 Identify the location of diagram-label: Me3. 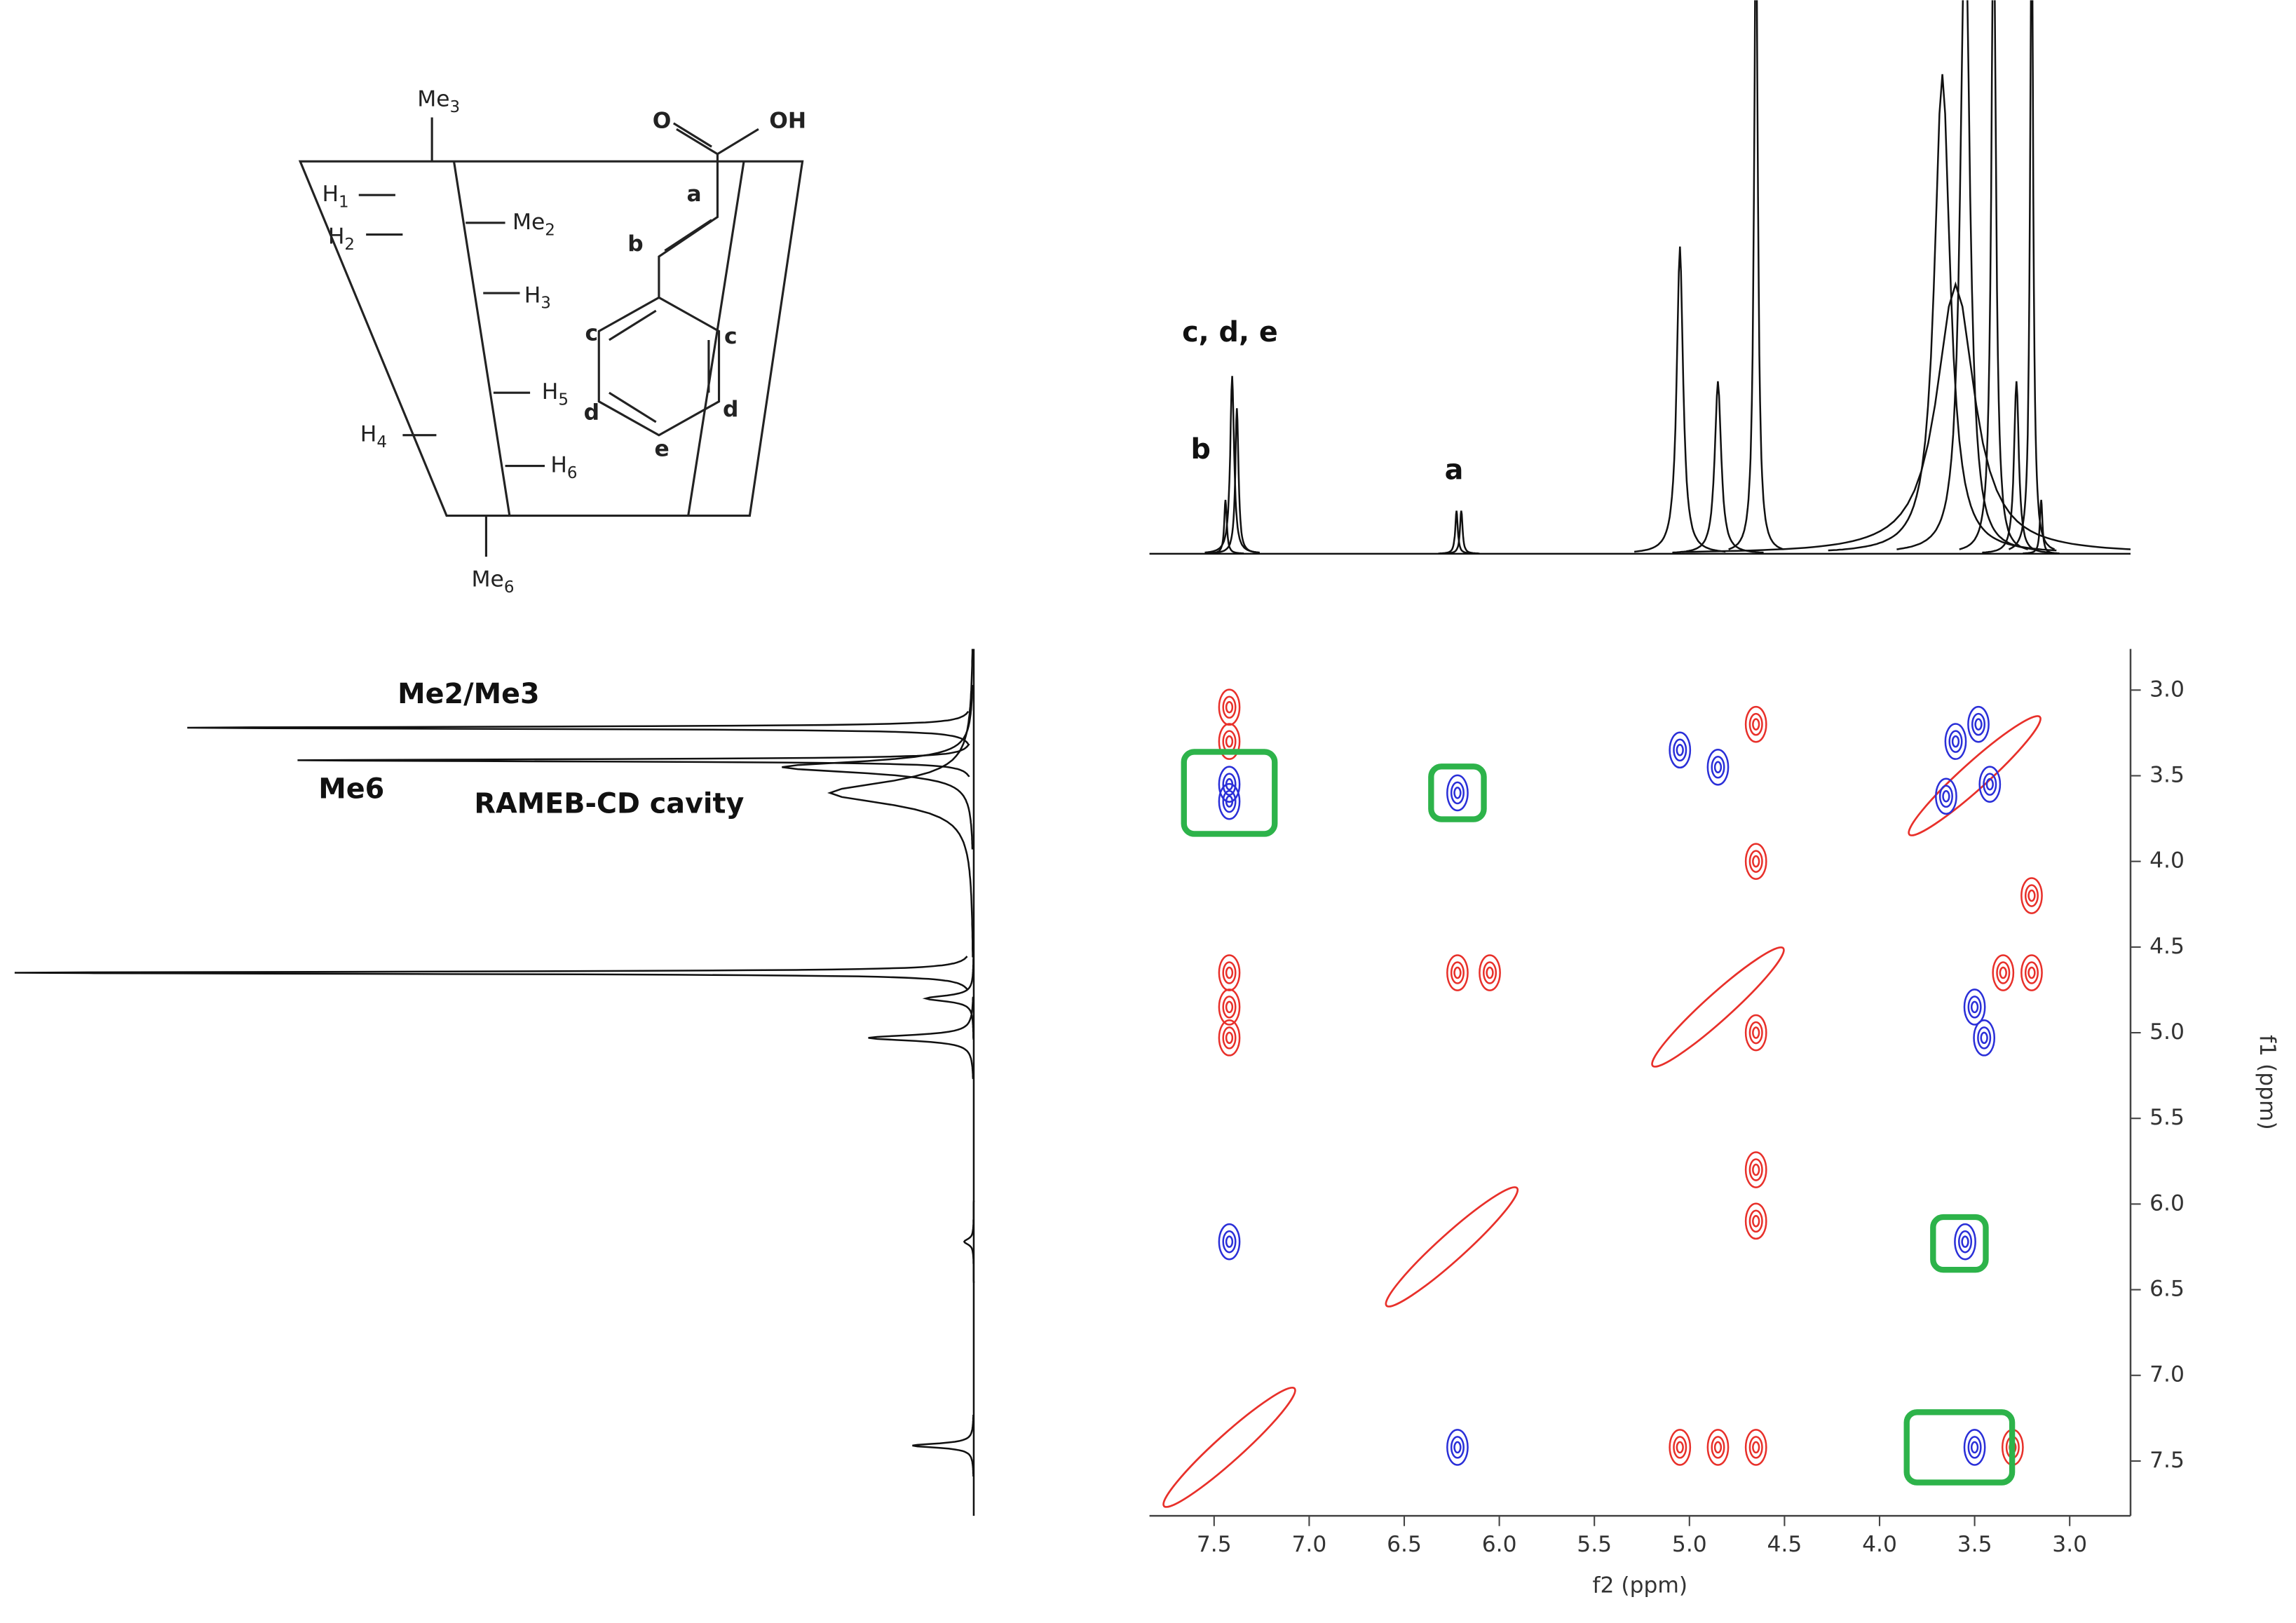
(439, 101).